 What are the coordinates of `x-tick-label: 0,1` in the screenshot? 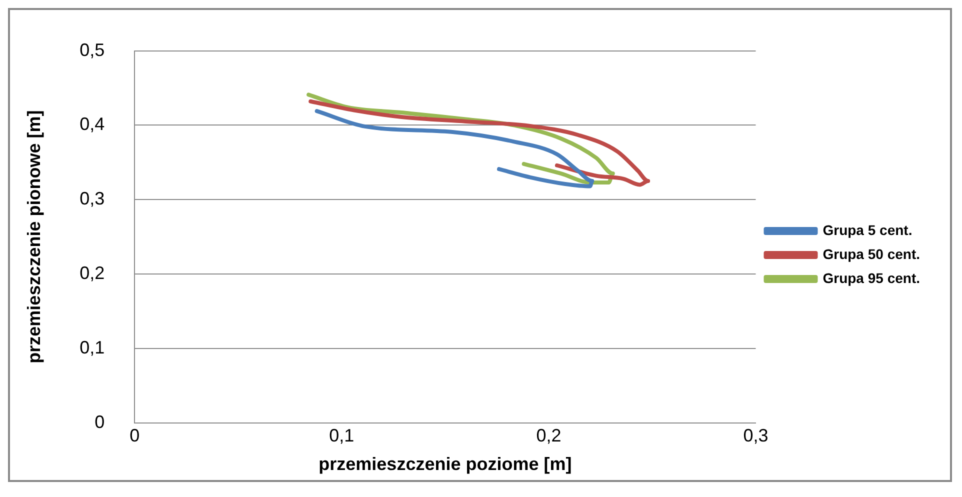 It's located at (341, 436).